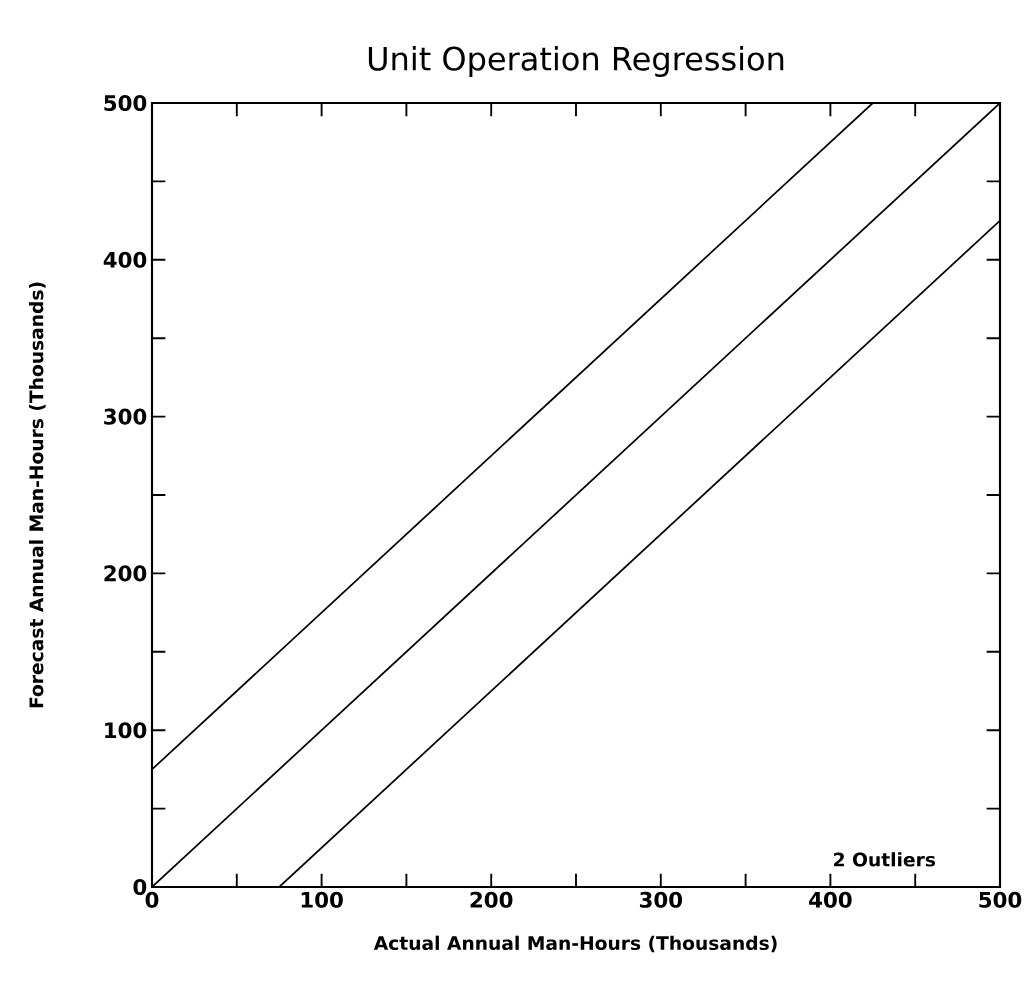 This screenshot has height=990, width=1032. What do you see at coordinates (830, 899) in the screenshot?
I see `x-tick-label: 400` at bounding box center [830, 899].